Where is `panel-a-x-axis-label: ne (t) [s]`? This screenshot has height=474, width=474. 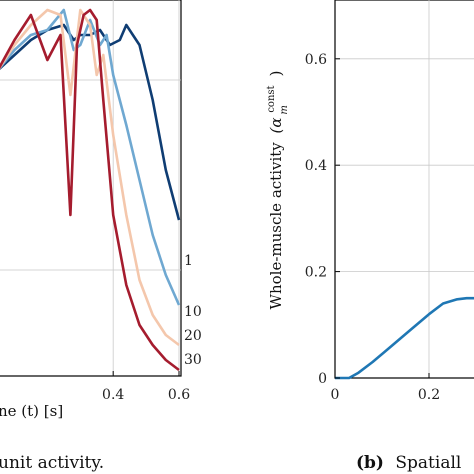 panel-a-x-axis-label: ne (t) [s] is located at coordinates (31, 411).